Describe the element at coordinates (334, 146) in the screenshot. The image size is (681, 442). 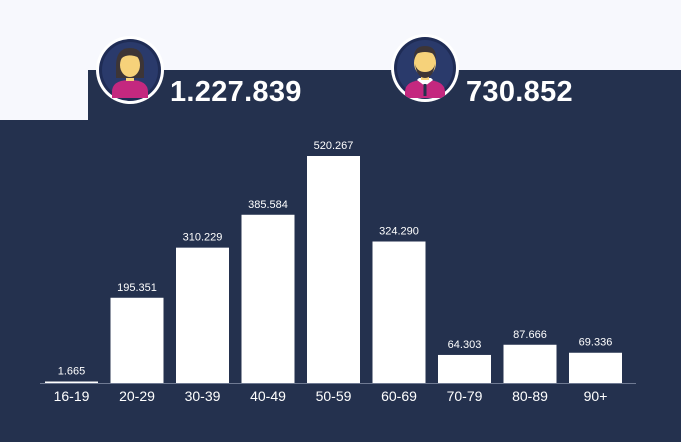
I see `bar-value-label: 520.267` at that location.